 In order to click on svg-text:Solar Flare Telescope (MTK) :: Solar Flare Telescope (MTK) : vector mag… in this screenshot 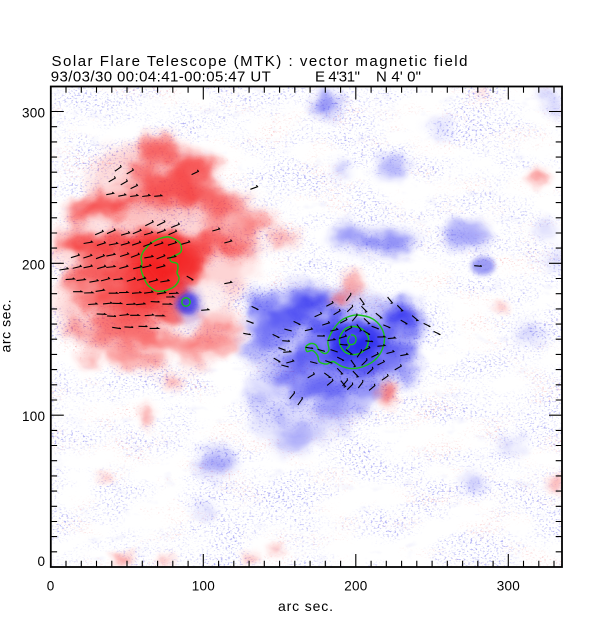, I will do `click(260, 61)`.